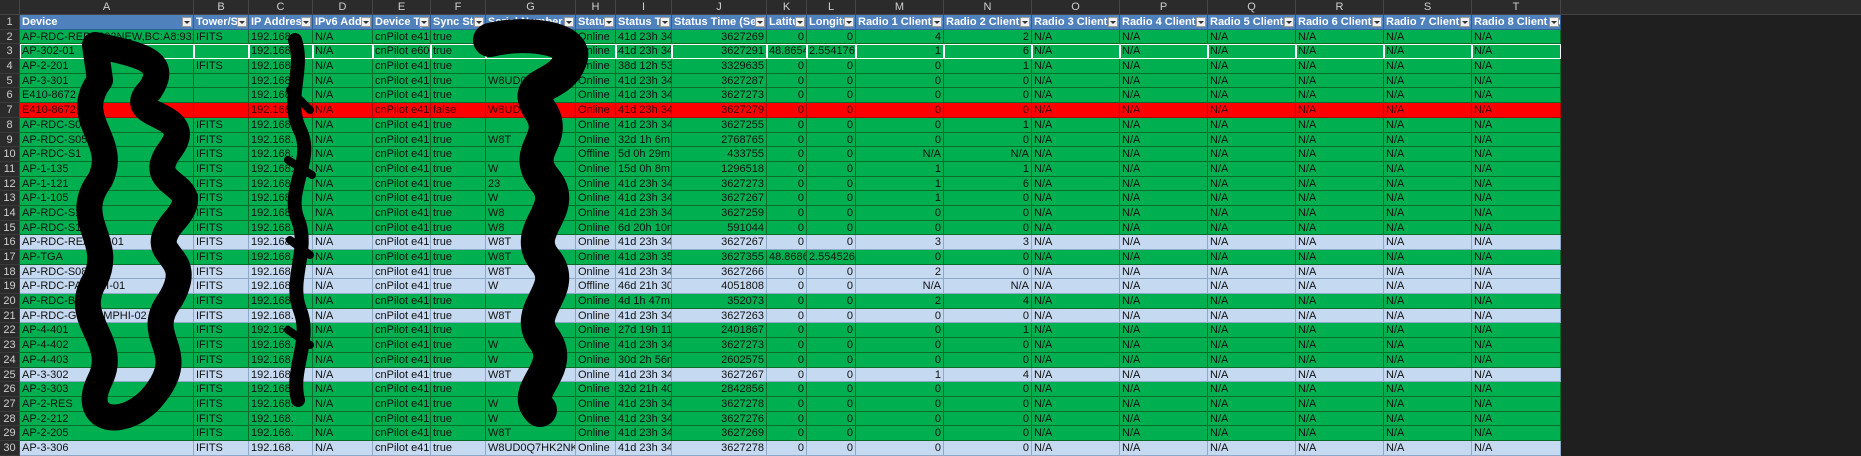 This screenshot has width=1861, height=456. Describe the element at coordinates (531, 242) in the screenshot. I see `cell: W8T` at that location.